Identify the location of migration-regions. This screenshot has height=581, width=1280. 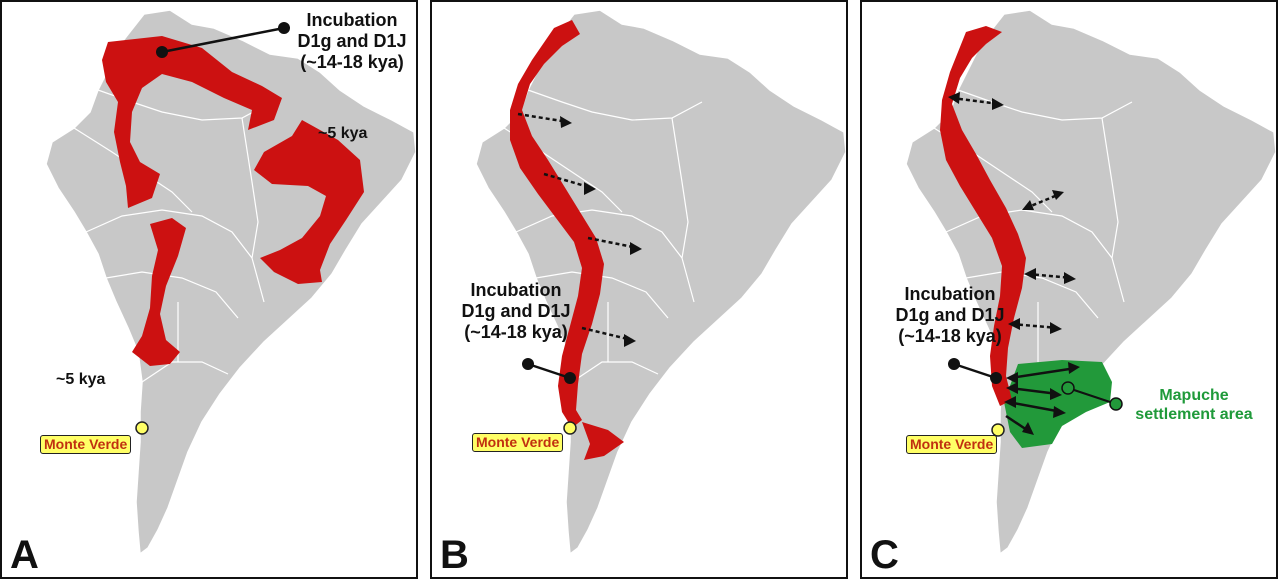
(233, 201).